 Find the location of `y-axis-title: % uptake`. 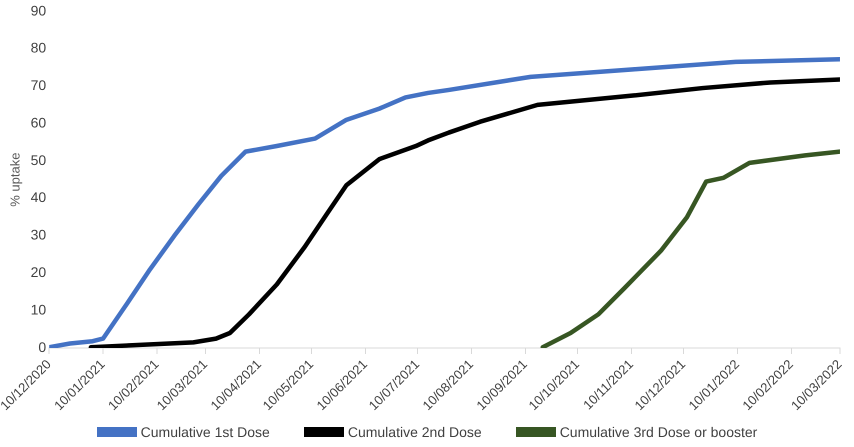

y-axis-title: % uptake is located at coordinates (14, 179).